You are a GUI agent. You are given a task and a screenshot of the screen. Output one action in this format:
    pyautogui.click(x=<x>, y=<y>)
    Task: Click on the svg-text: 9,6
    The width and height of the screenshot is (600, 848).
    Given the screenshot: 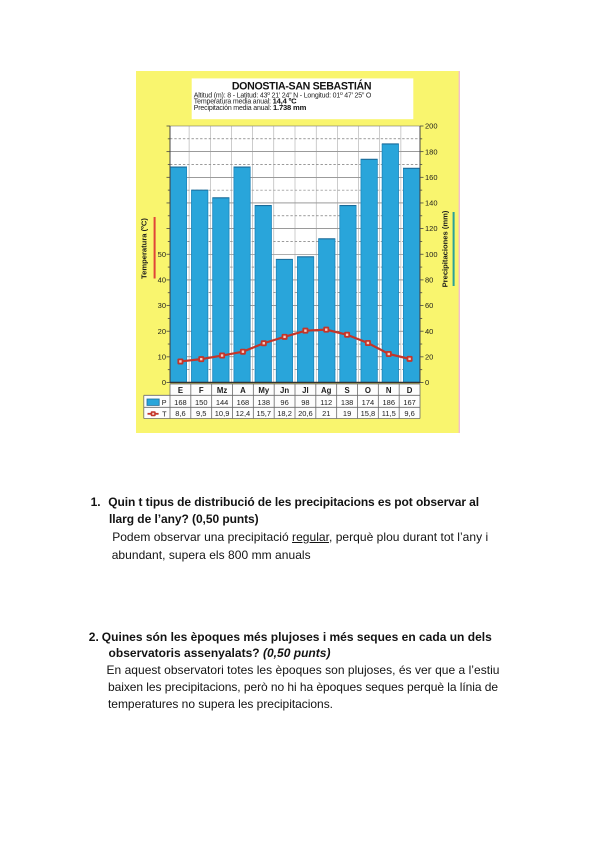 What is the action you would take?
    pyautogui.click(x=409, y=413)
    